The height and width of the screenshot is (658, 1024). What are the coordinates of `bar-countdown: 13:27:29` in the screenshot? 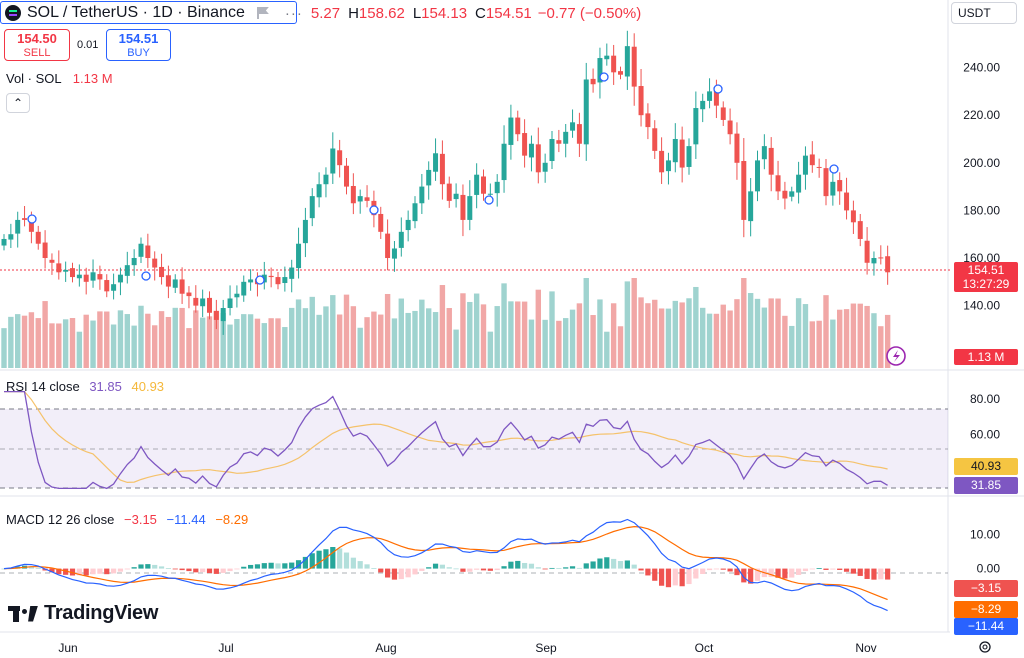 It's located at (986, 284).